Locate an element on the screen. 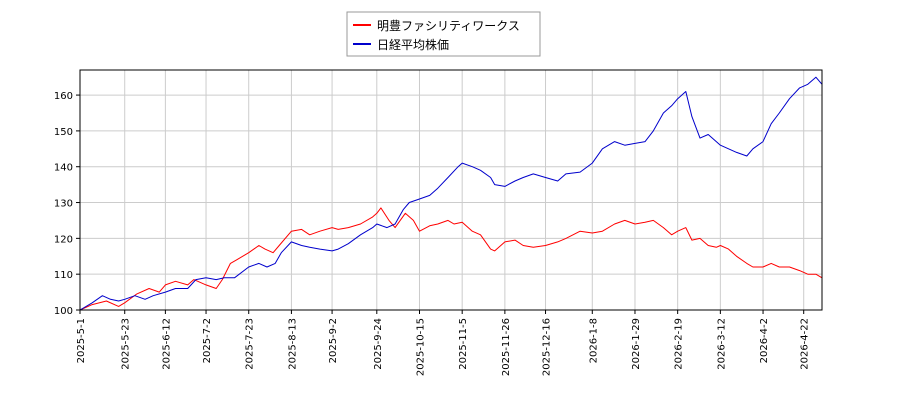 This screenshot has height=400, width=900. y-axis: 100 110 120 130 140 150 160 is located at coordinates (67, 204).